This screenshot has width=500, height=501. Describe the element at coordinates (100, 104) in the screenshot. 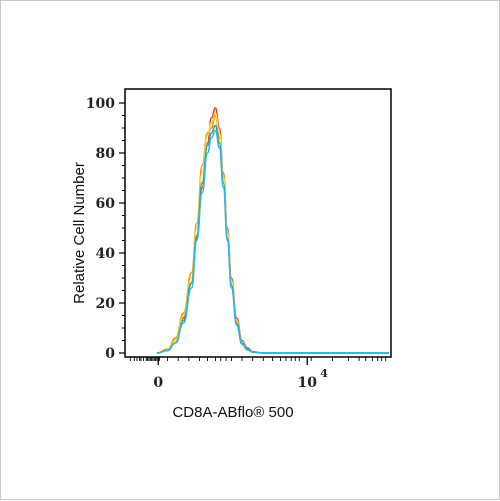

I see `y-tick-label: 100` at that location.